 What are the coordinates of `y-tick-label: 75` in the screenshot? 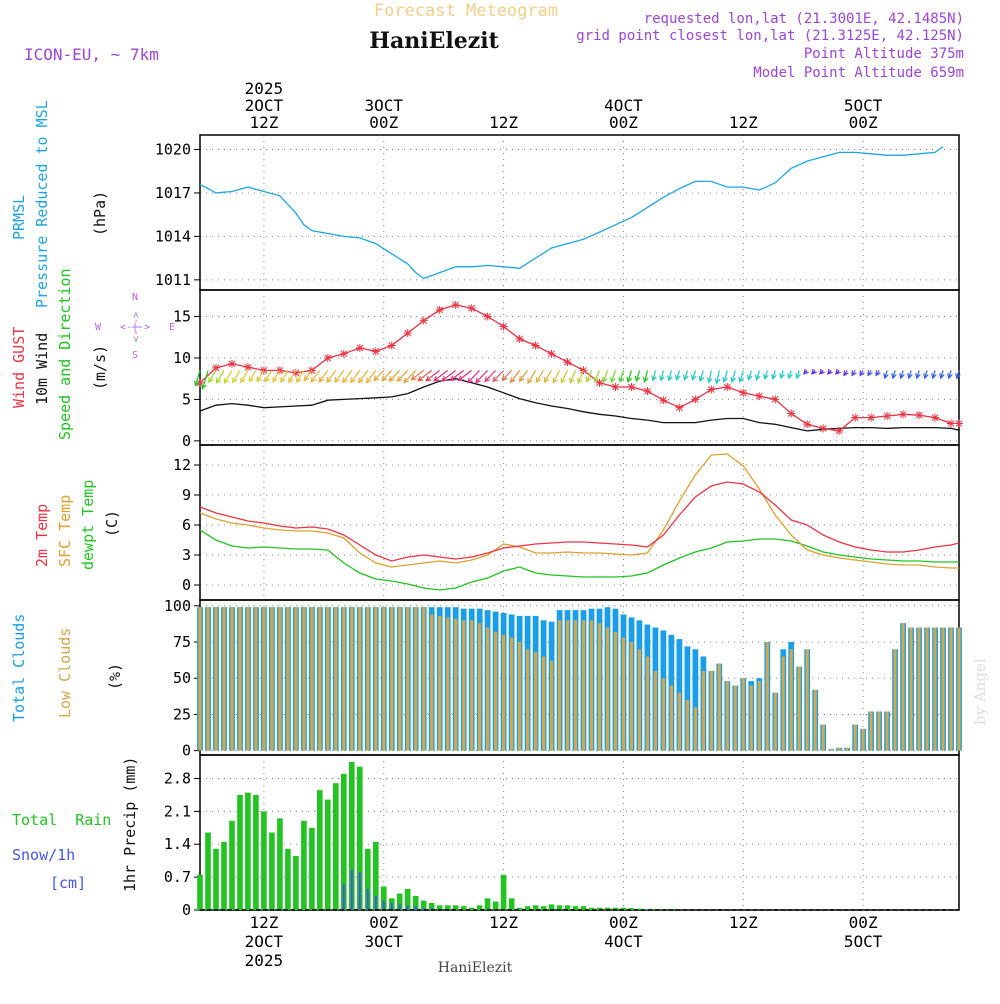 It's located at (182, 642).